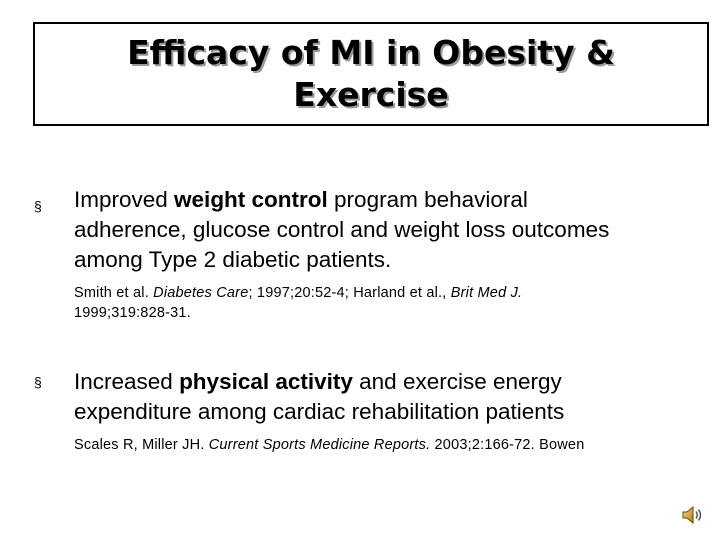 This screenshot has width=720, height=540. I want to click on slide-title-line1: Efficacy of MI in Obesity &, so click(371, 52).